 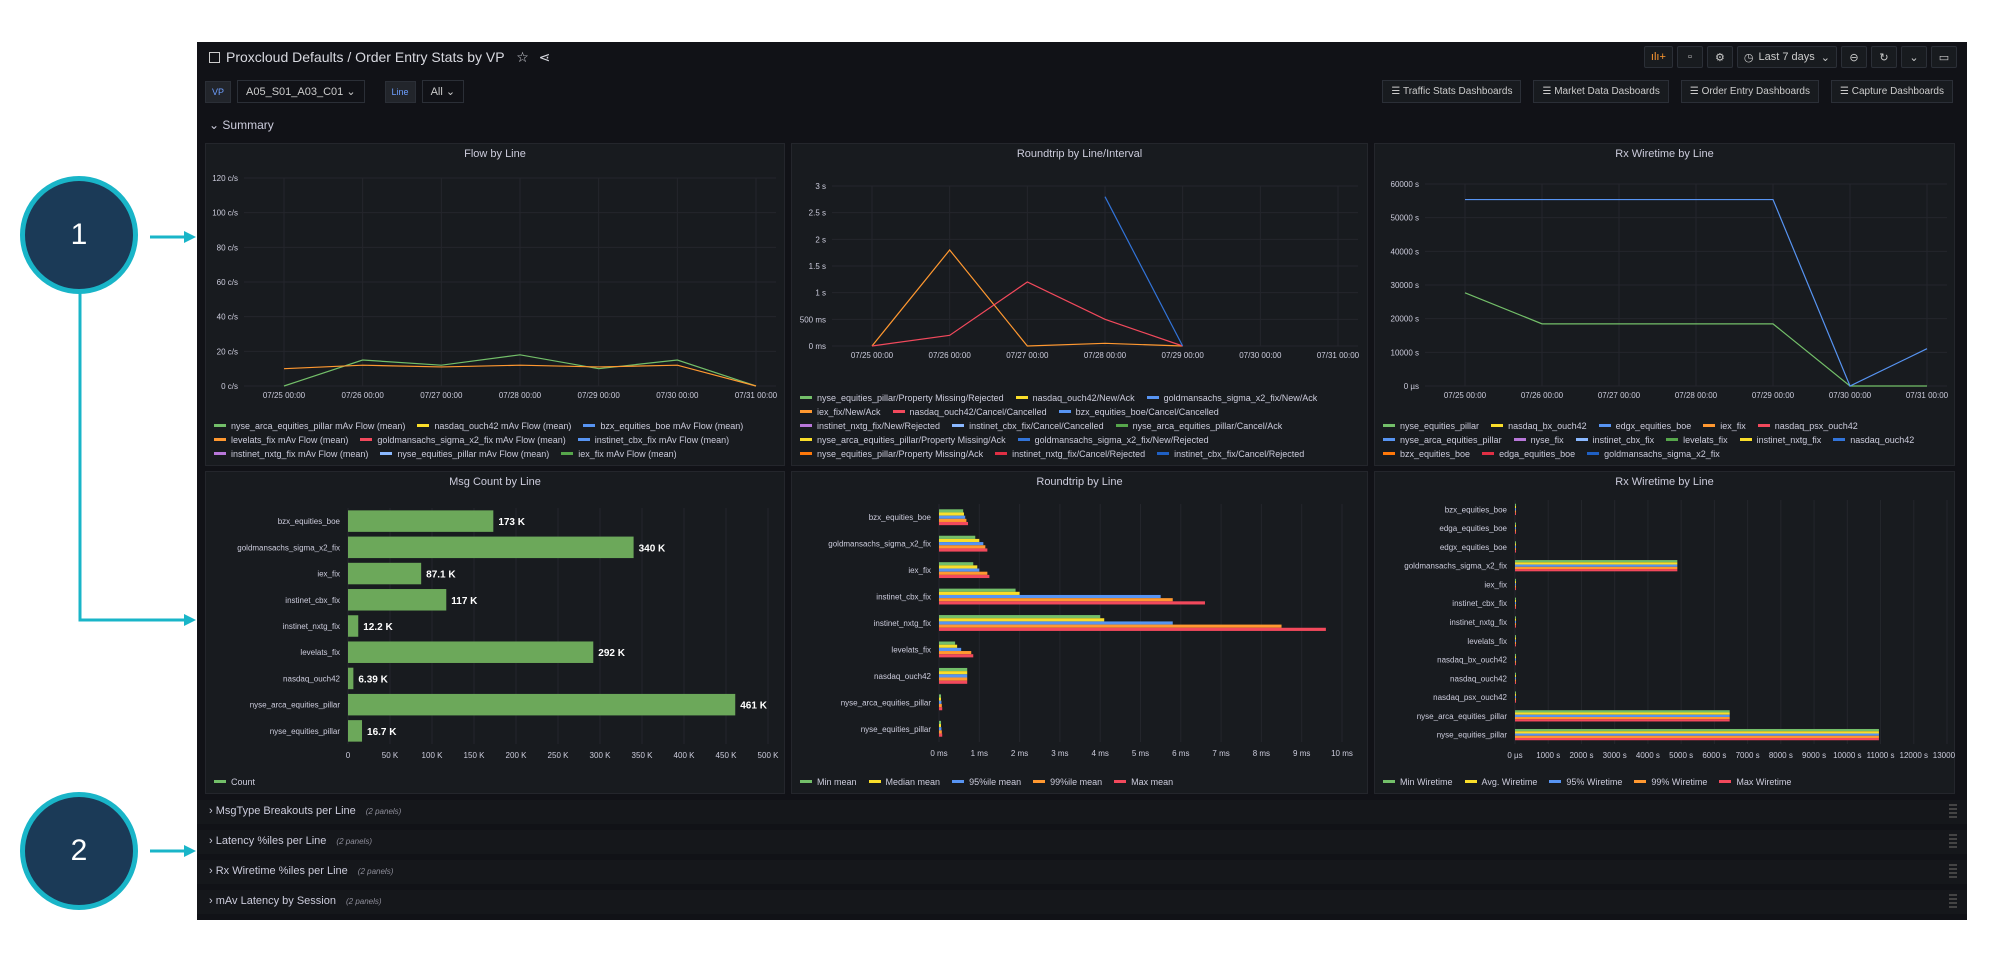 I want to click on legend-item: nasdaq_psx_ouch42, so click(x=1807, y=426).